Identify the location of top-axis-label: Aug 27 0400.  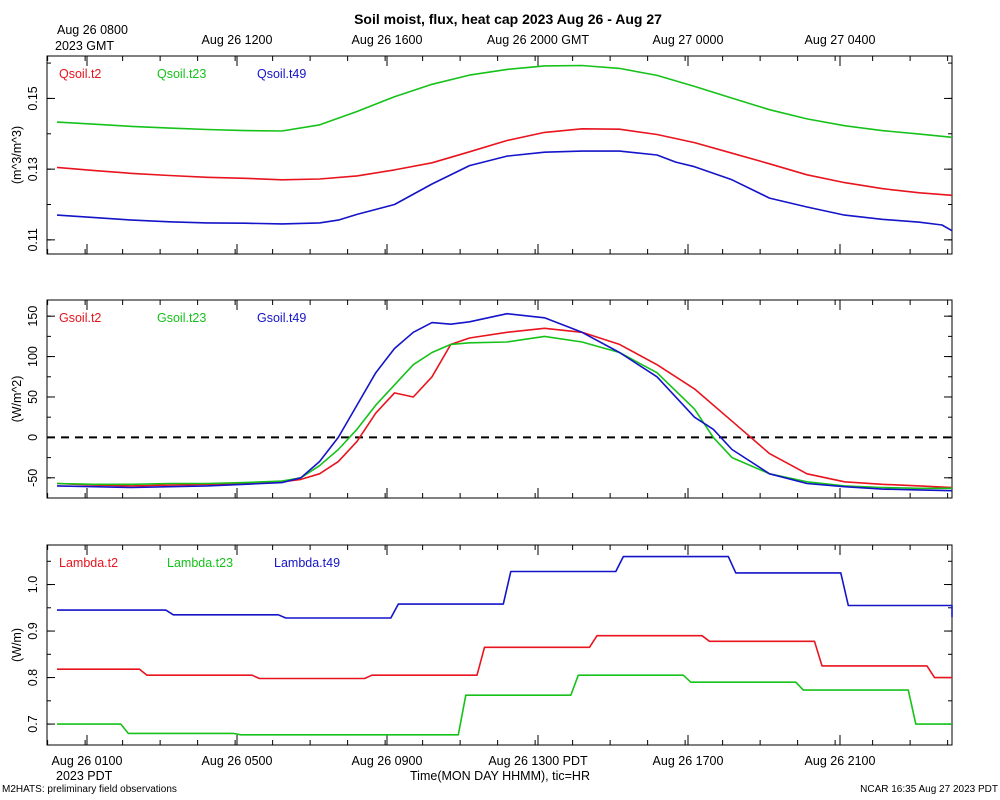
(840, 40).